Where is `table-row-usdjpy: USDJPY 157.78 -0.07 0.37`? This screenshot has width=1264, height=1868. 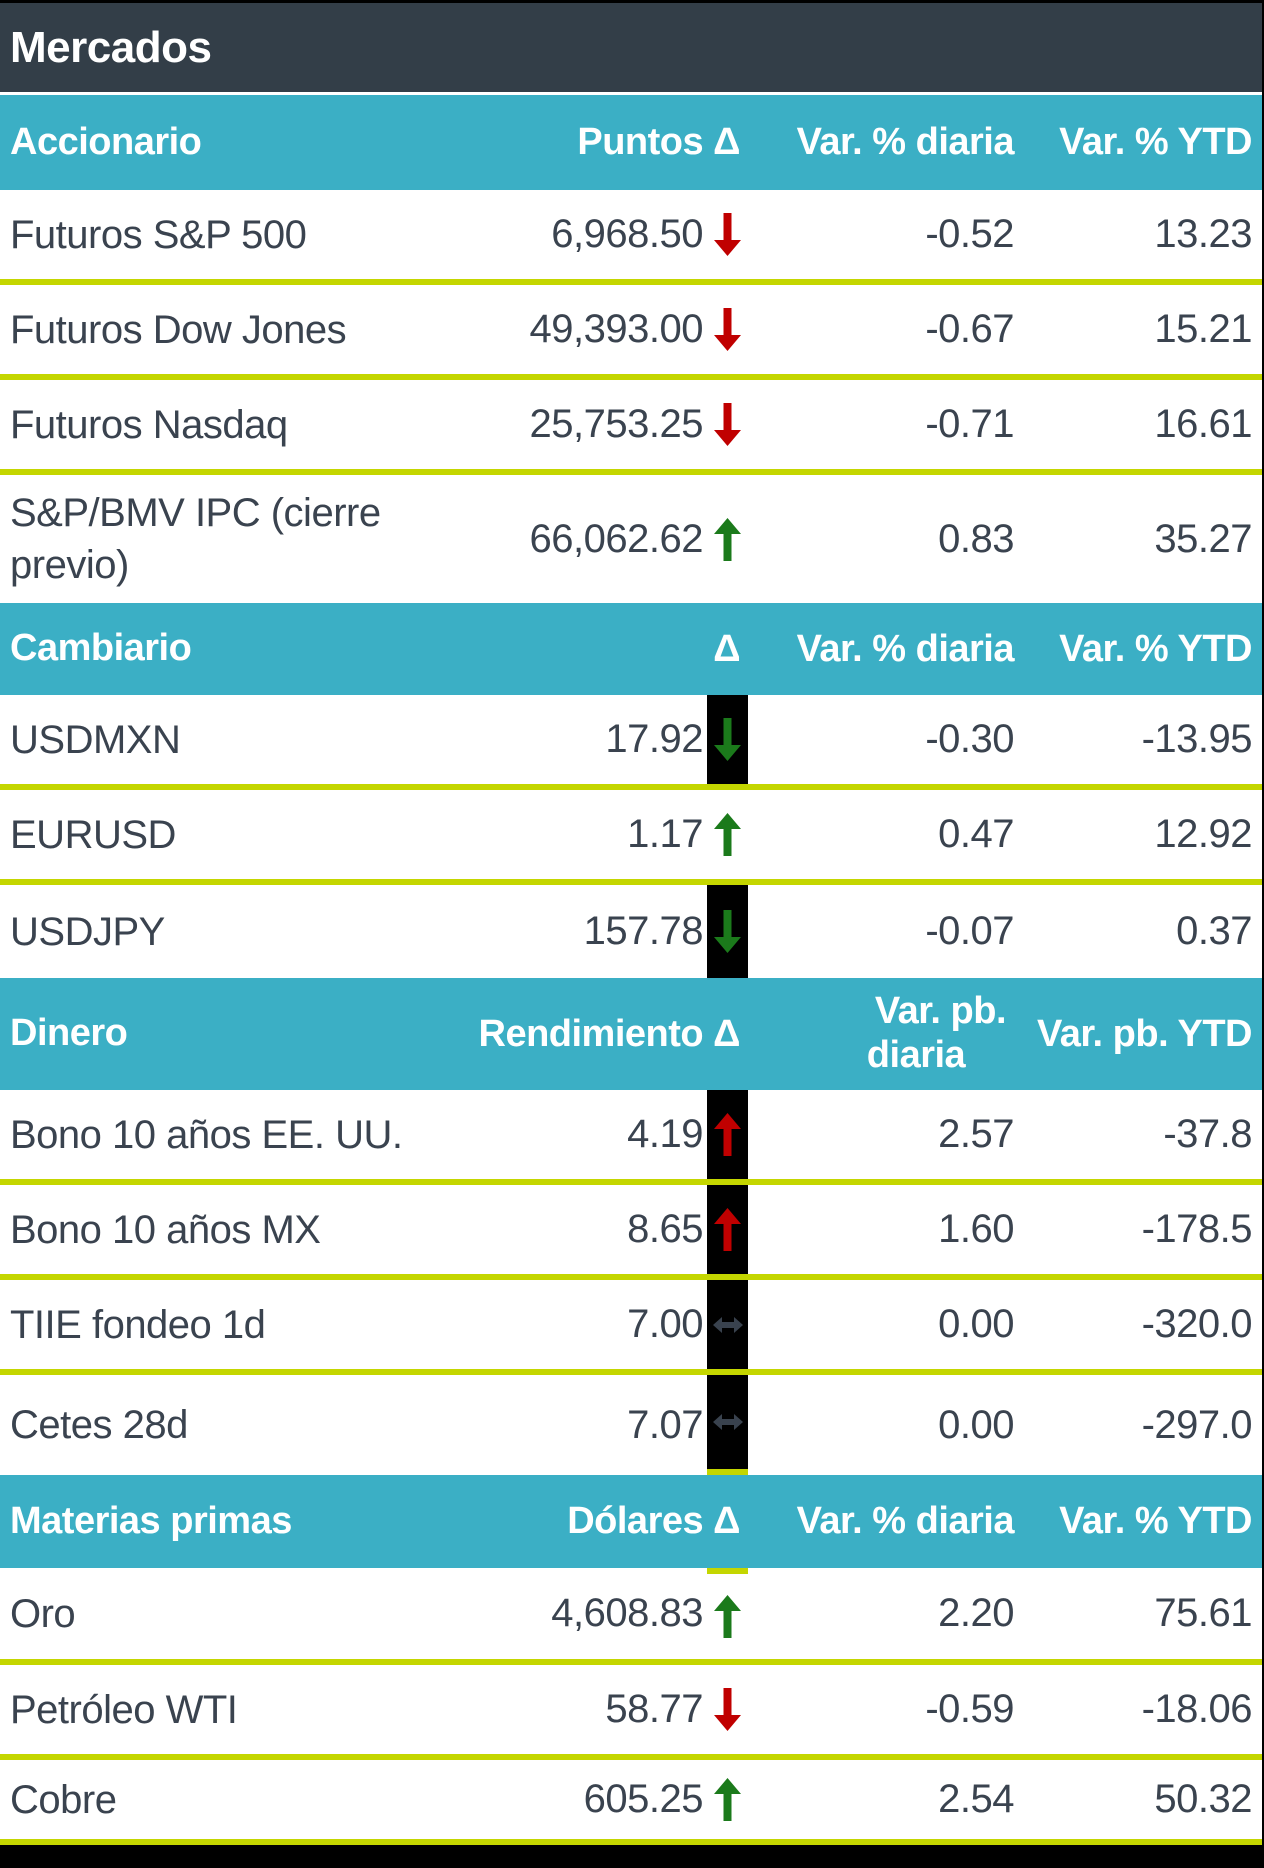
table-row-usdjpy: USDJPY 157.78 -0.07 0.37 is located at coordinates (631, 931).